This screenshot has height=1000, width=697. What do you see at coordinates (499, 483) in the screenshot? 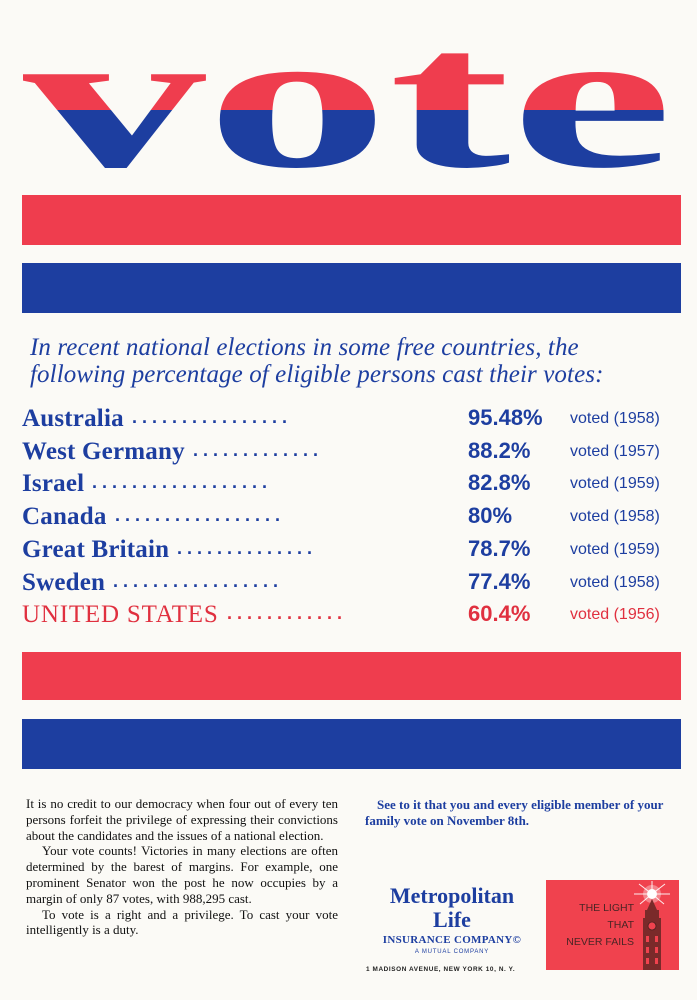
I see `turnout-percent: 82.8%` at bounding box center [499, 483].